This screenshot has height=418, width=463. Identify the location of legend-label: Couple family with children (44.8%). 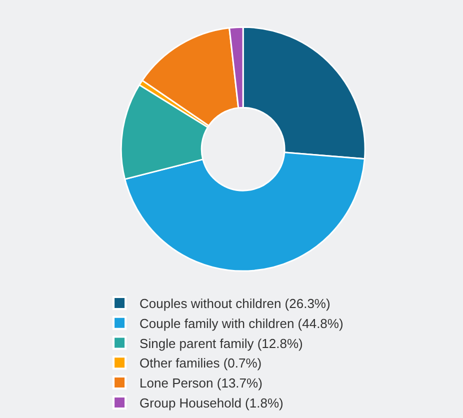
(242, 323).